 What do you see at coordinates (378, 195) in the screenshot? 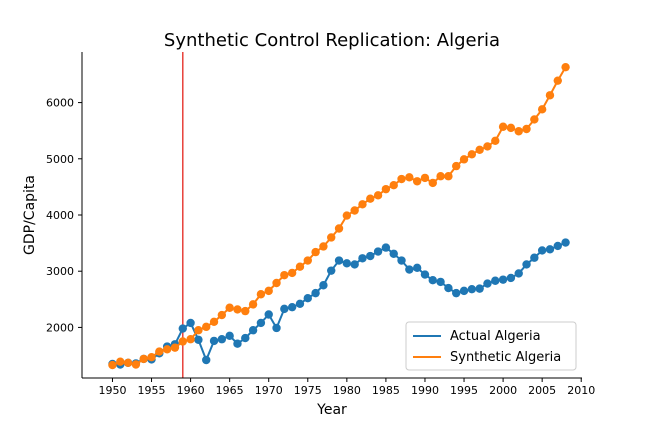
I see `data-point-synthetic-algeria-1984` at bounding box center [378, 195].